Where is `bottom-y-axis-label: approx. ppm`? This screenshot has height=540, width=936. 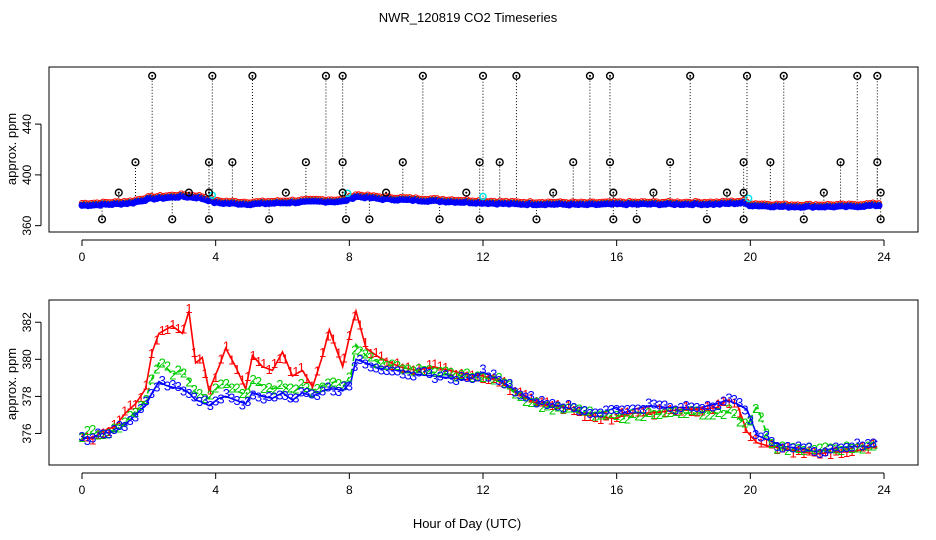
bottom-y-axis-label: approx. ppm is located at coordinates (11, 384).